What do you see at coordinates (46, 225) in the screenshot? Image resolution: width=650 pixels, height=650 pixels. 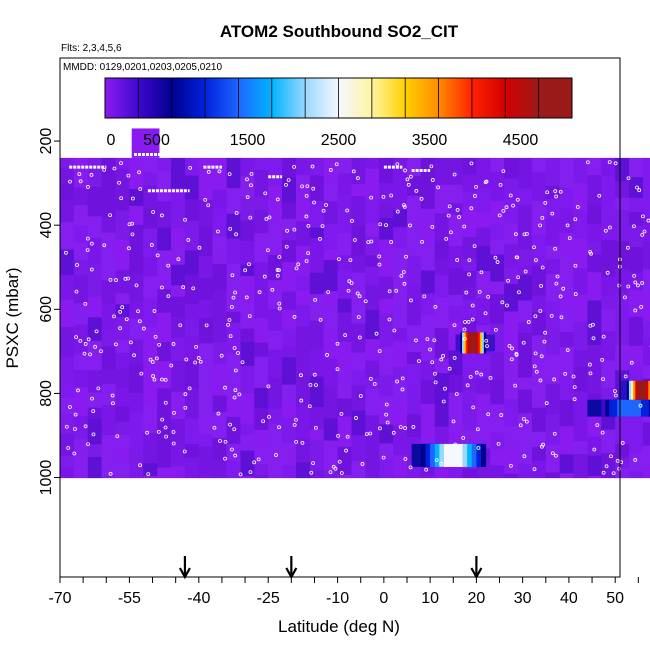 I see `y-tick-label: 400` at bounding box center [46, 225].